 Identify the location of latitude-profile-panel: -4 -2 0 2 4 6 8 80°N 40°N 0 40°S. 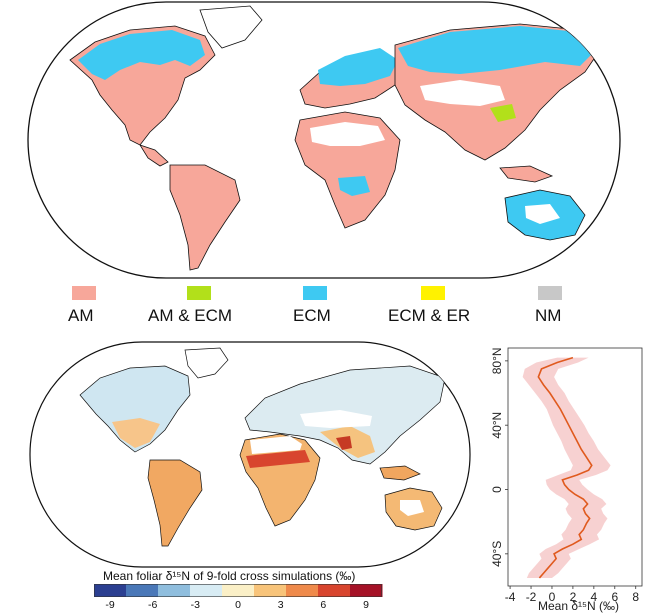
(561, 478).